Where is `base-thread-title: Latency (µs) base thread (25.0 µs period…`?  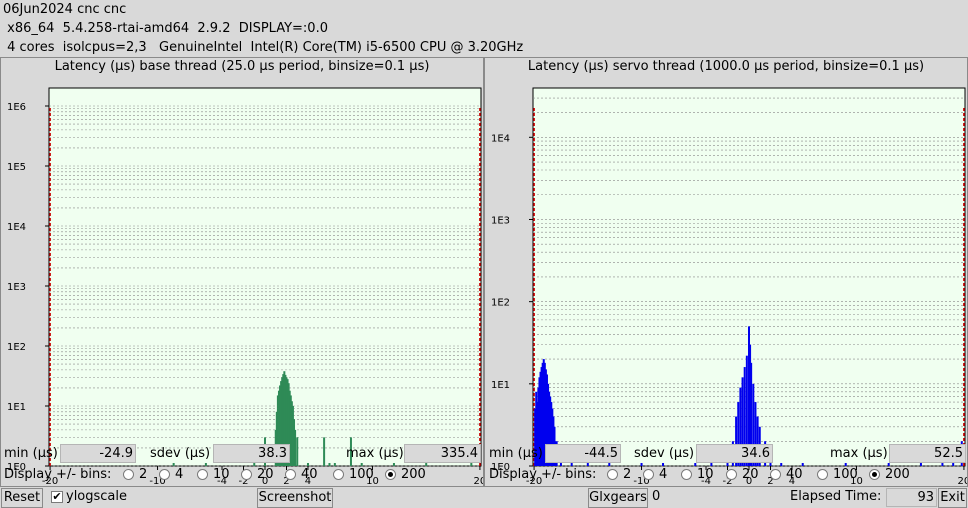
base-thread-title: Latency (µs) base thread (25.0 µs period… is located at coordinates (242, 66).